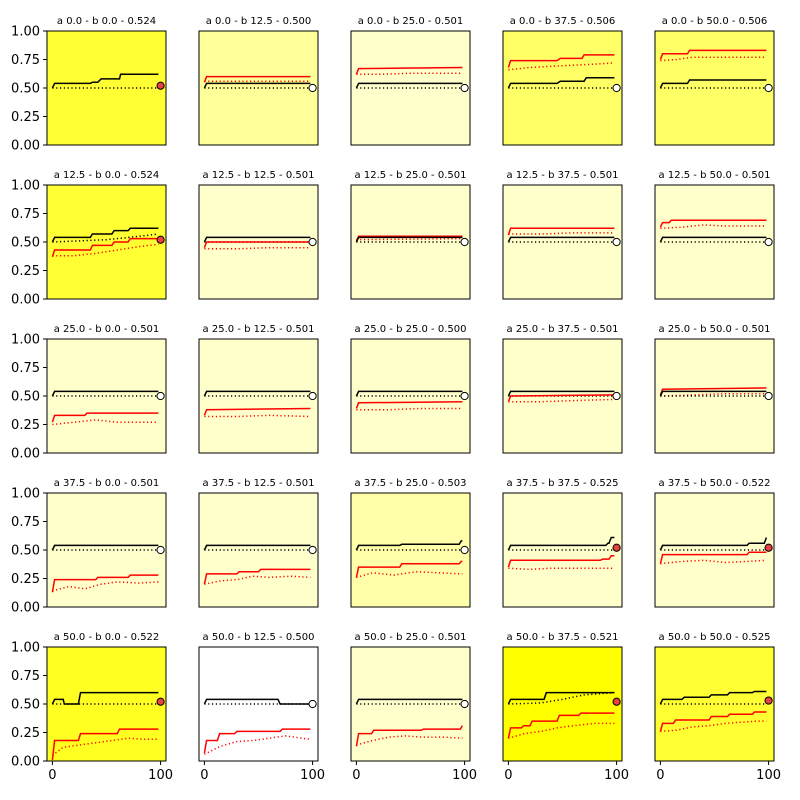 The width and height of the screenshot is (800, 800). Describe the element at coordinates (107, 329) in the screenshot. I see `panel-title: a 25.0 - b 0.0 - 0.501` at that location.